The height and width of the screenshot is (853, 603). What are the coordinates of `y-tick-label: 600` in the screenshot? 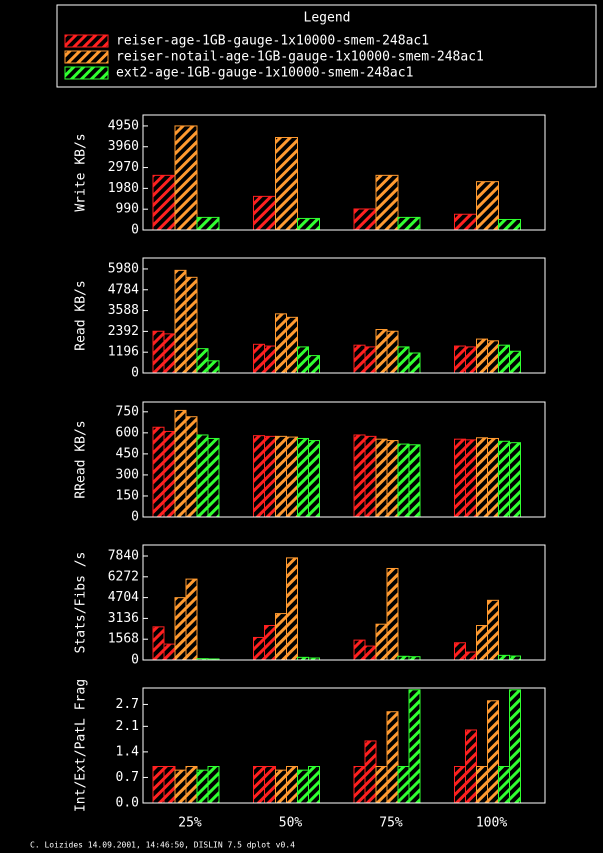 It's located at (127, 432).